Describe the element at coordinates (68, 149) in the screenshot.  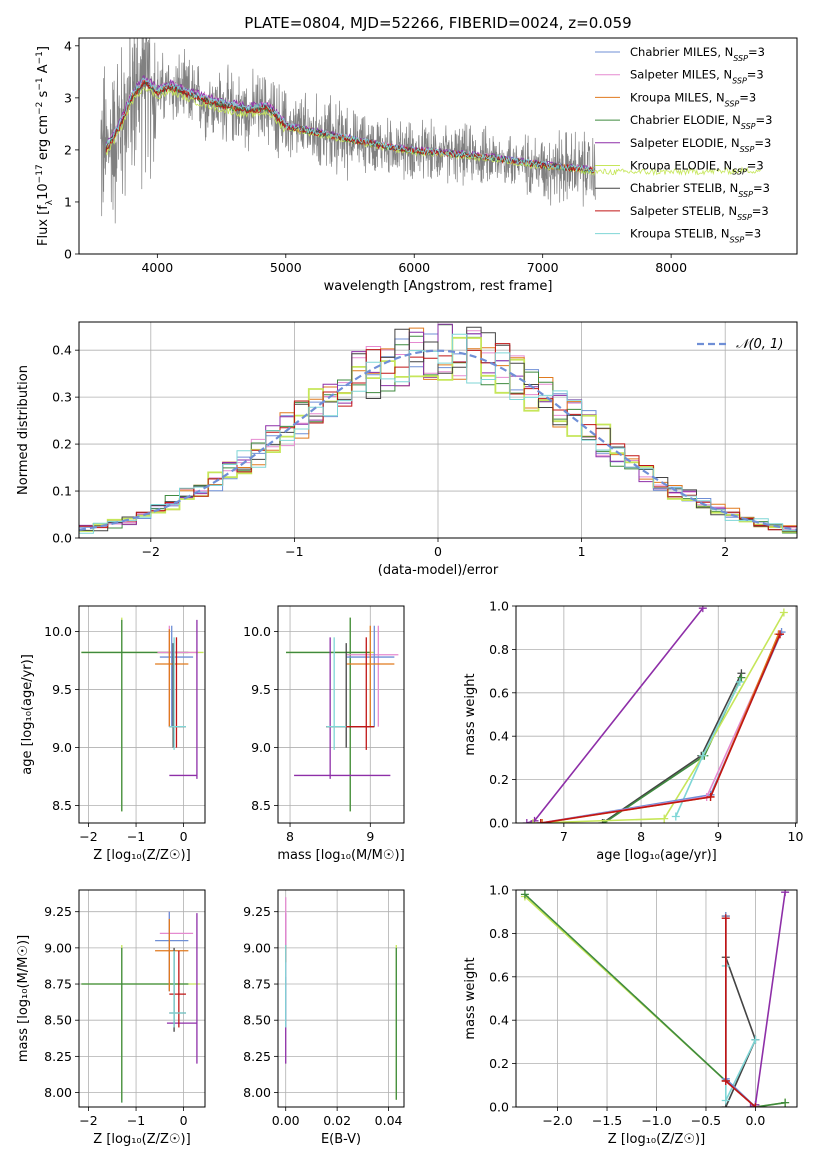
I see `y-tick-label: 2` at that location.